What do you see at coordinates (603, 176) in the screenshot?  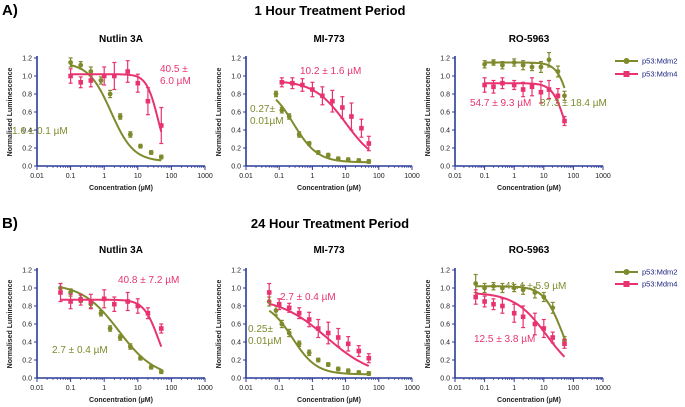 I see `x-tick-label: 1000` at bounding box center [603, 176].